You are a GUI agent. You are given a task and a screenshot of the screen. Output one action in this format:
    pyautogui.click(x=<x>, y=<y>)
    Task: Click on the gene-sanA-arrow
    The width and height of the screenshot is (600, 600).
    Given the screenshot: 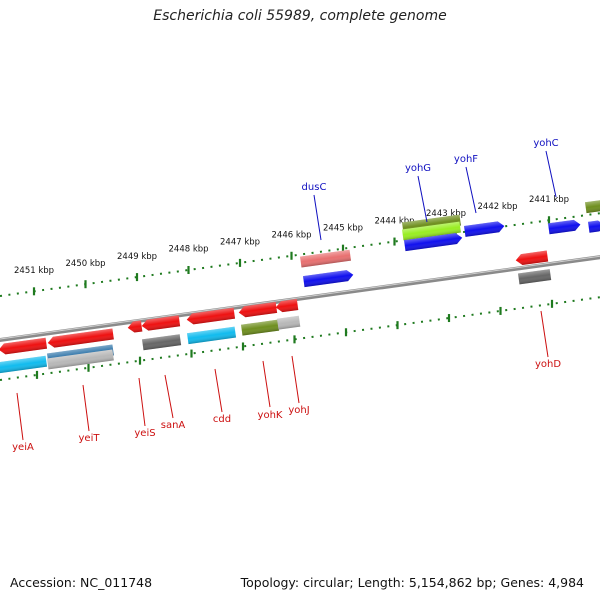 What is the action you would take?
    pyautogui.click(x=161, y=323)
    